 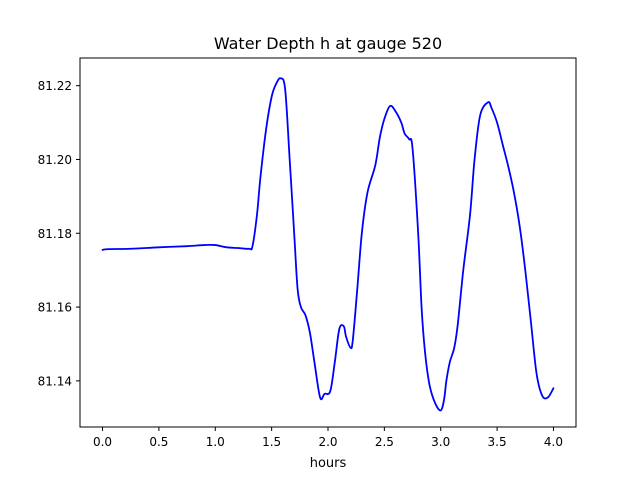 What do you see at coordinates (158, 442) in the screenshot?
I see `x-tick-label: 0.5` at bounding box center [158, 442].